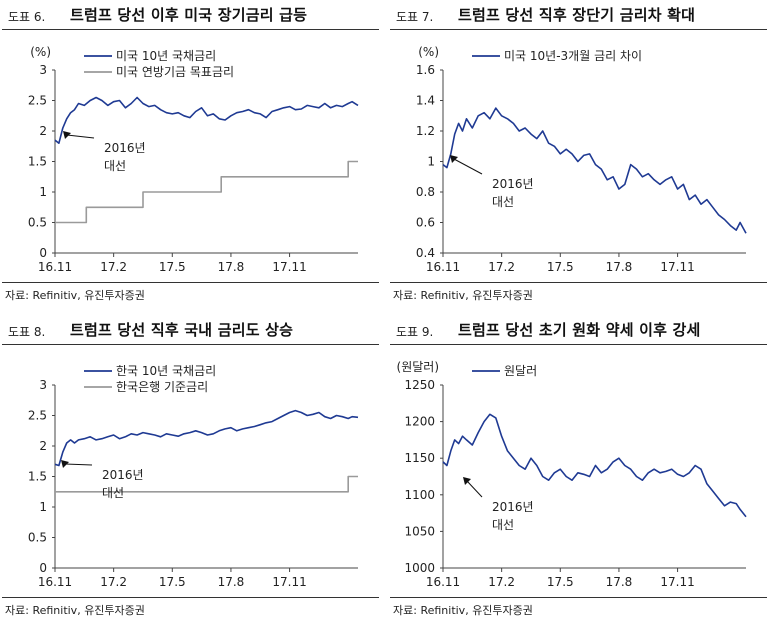 The width and height of the screenshot is (769, 629). I want to click on y-tick-label: 0.4, so click(425, 253).